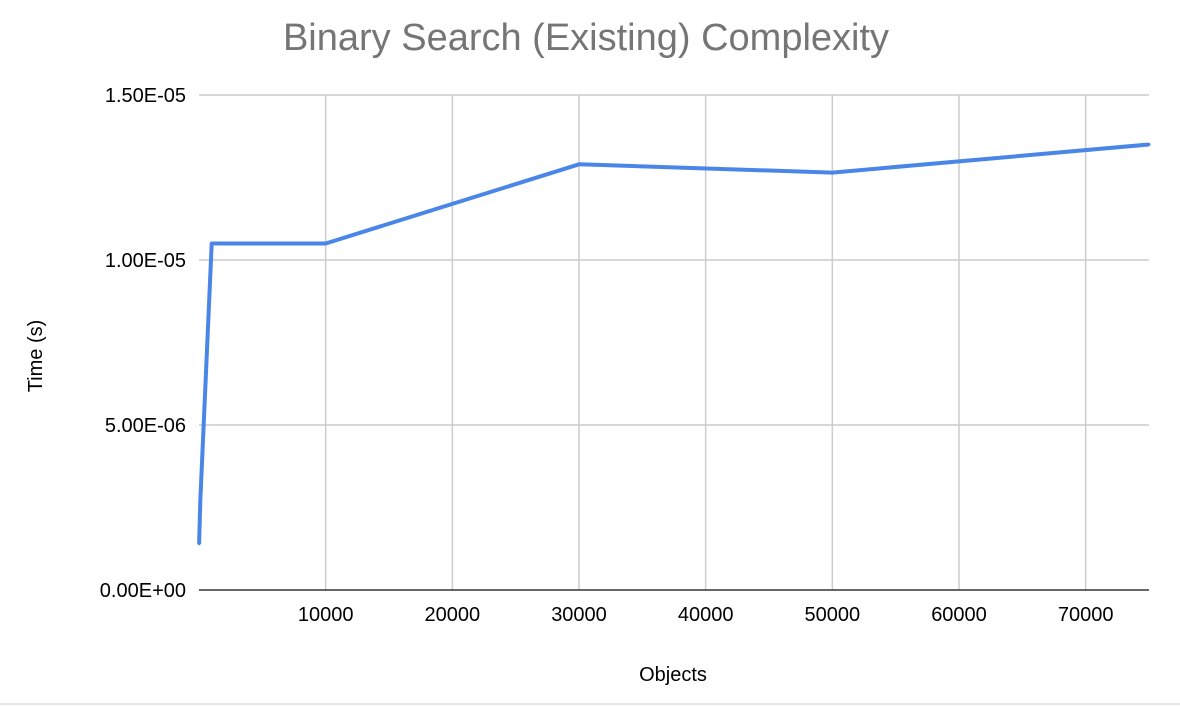 Image resolution: width=1180 pixels, height=706 pixels. What do you see at coordinates (673, 675) in the screenshot?
I see `x-axis-title: Objects` at bounding box center [673, 675].